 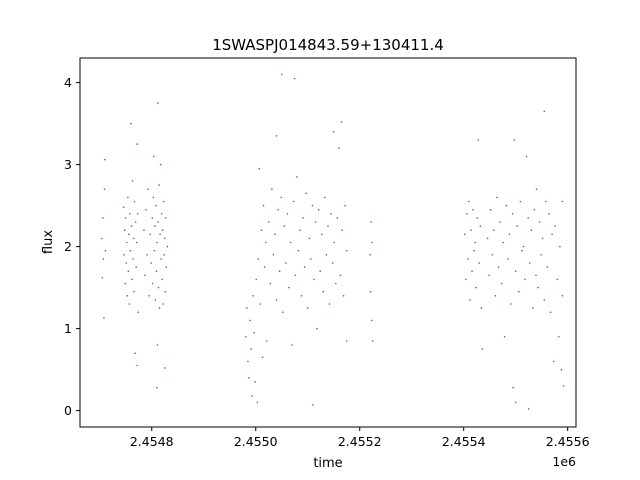 I want to click on chart-title: 1SWASPJ014843.59+130411.4, so click(x=328, y=45).